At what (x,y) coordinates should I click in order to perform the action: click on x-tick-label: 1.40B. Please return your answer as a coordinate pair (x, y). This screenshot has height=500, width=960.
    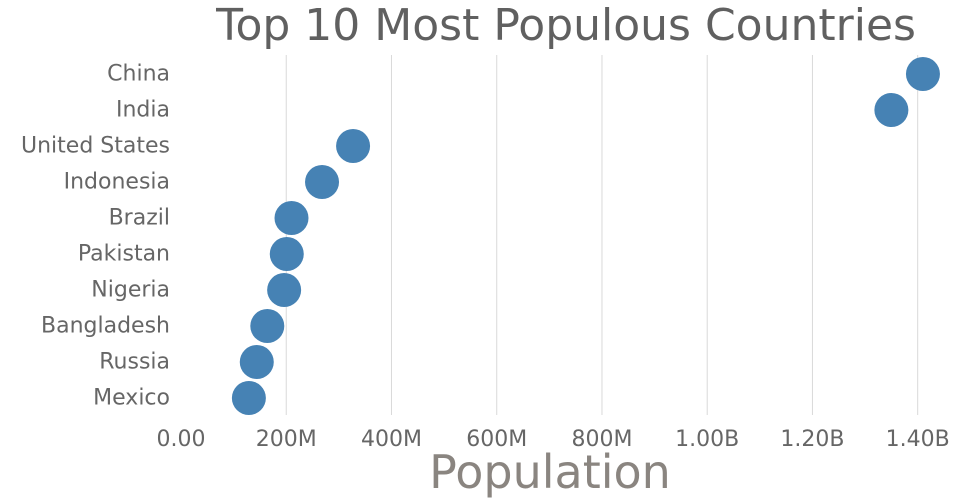
    Looking at the image, I should click on (918, 439).